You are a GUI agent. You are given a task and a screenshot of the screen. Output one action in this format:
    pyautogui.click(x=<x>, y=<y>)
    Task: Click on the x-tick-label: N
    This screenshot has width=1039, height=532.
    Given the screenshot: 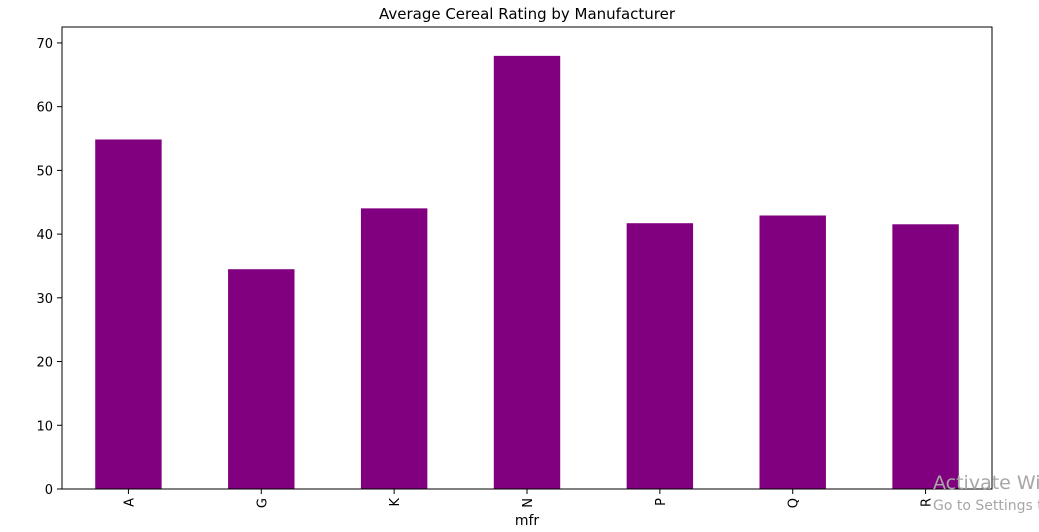 What is the action you would take?
    pyautogui.click(x=528, y=503)
    